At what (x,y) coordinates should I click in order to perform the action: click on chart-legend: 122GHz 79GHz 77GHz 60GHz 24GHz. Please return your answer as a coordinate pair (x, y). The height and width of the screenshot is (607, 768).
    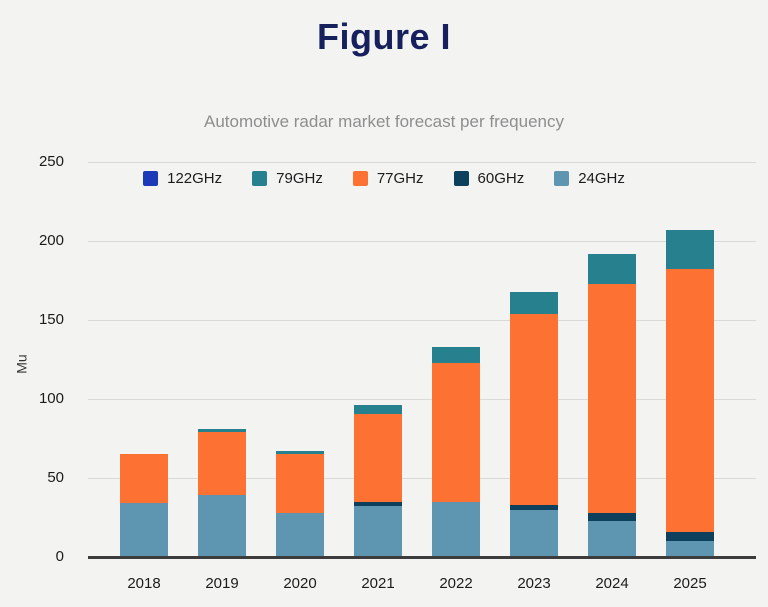
    Looking at the image, I should click on (384, 178).